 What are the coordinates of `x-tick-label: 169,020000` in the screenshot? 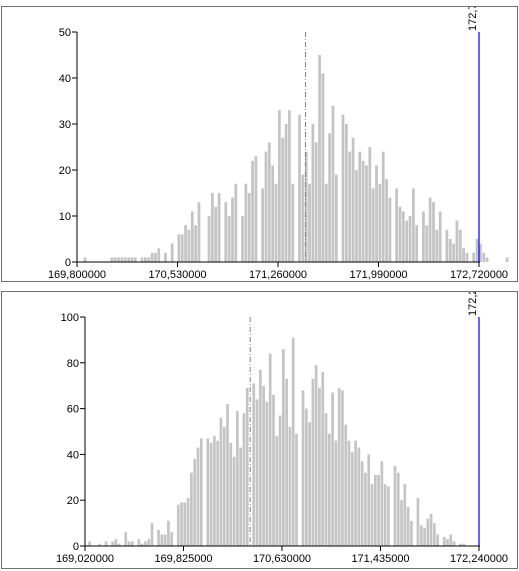 It's located at (85, 559).